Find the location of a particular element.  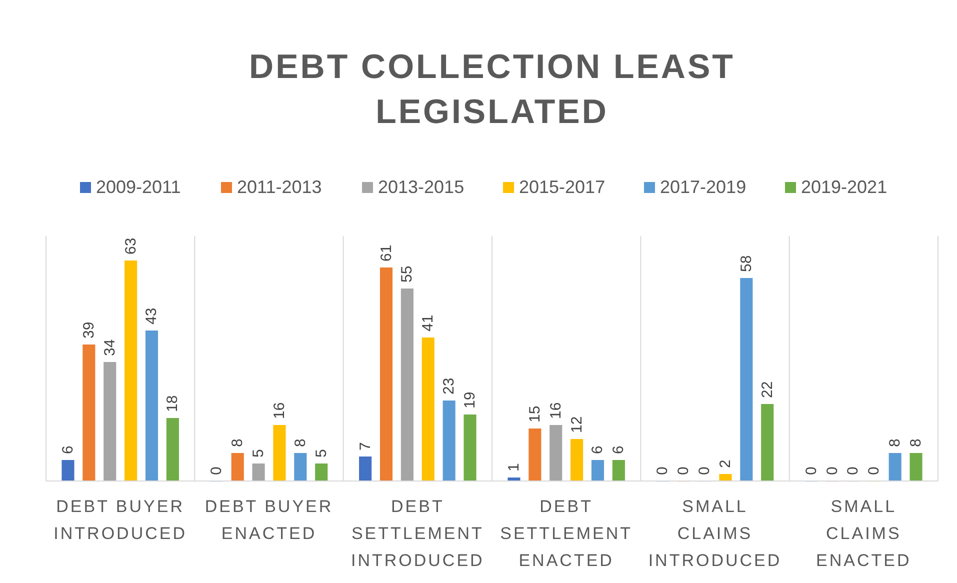

legend-label: 2011-2013 is located at coordinates (279, 187).